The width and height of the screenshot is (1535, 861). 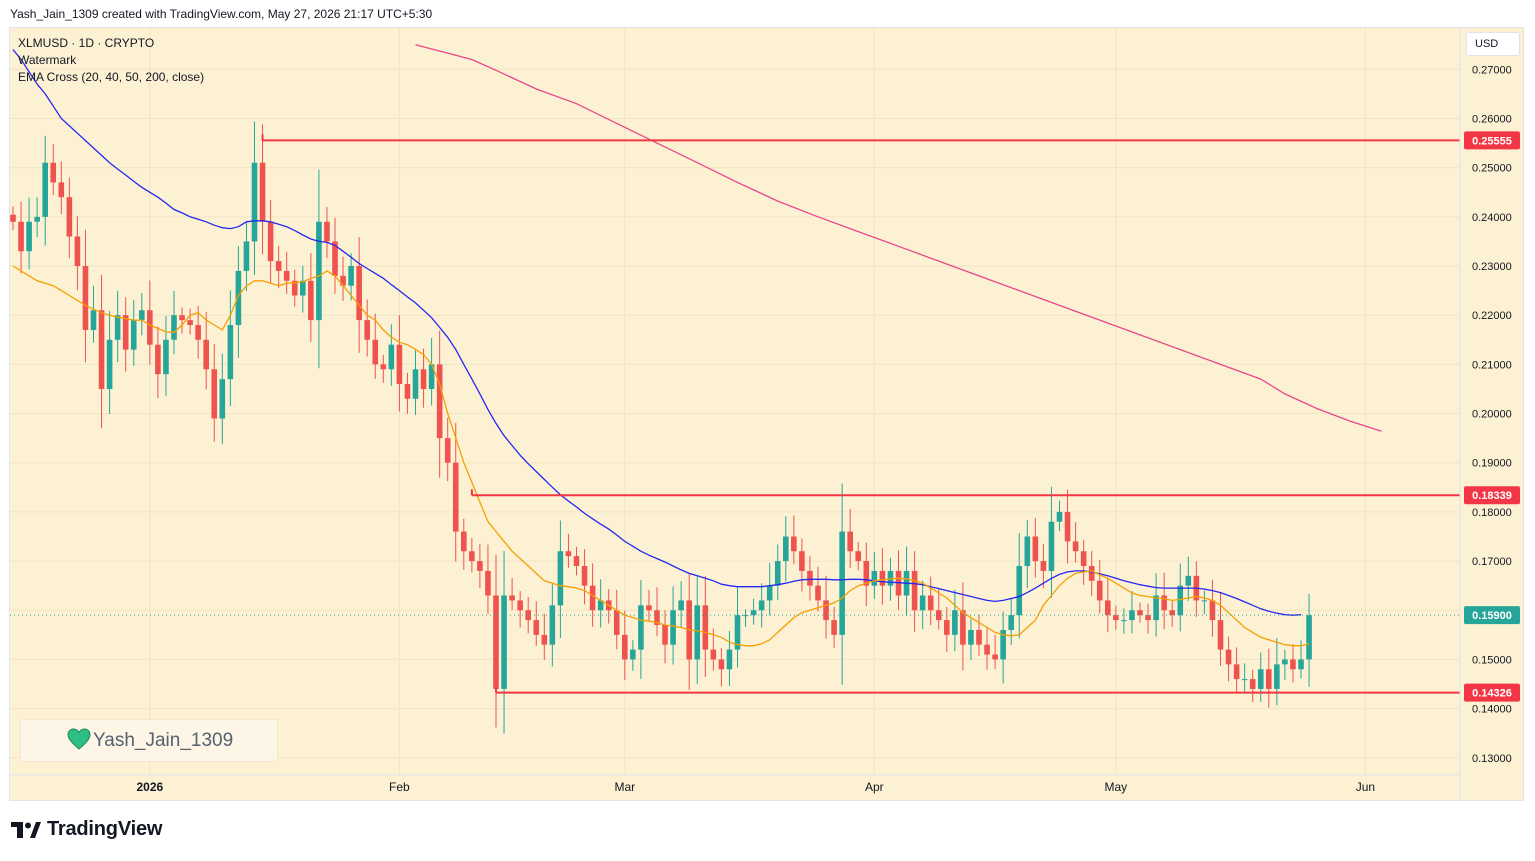 What do you see at coordinates (86, 829) in the screenshot?
I see `tradingview-logo: TradingView` at bounding box center [86, 829].